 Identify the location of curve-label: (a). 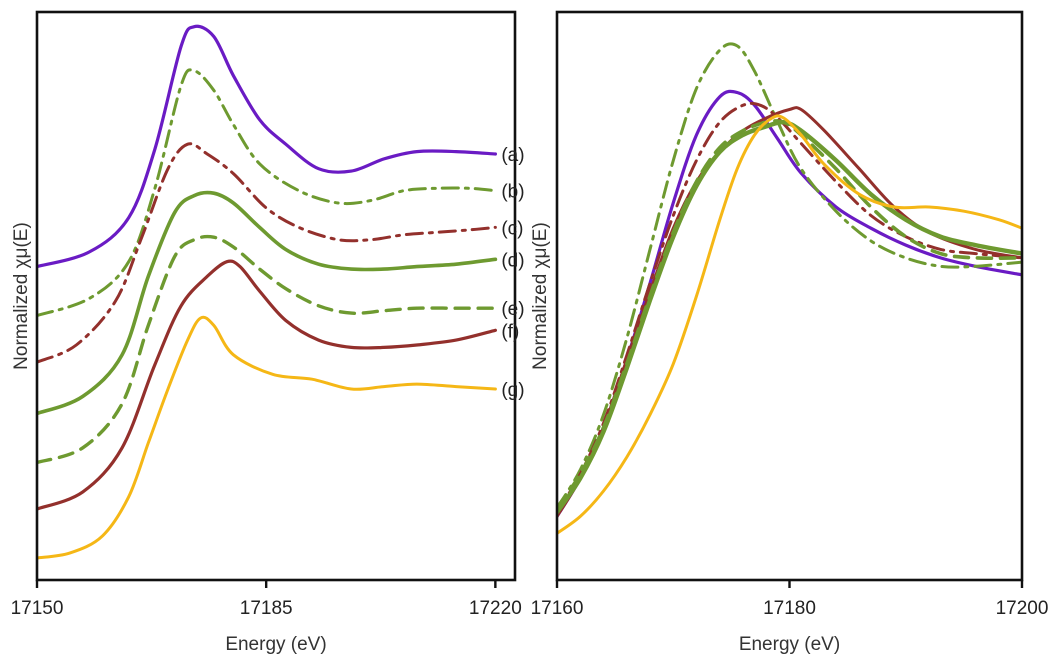
(512, 155).